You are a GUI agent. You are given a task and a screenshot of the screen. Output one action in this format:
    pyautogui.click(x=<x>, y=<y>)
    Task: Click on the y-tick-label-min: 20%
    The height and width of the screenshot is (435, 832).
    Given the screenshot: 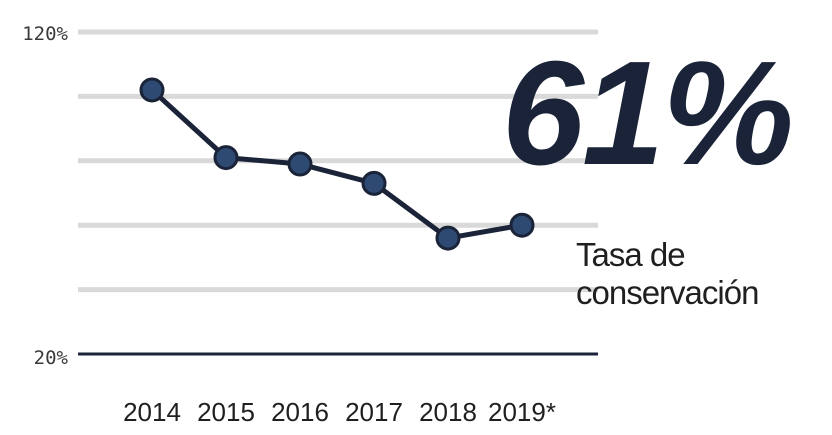 What is the action you would take?
    pyautogui.click(x=51, y=358)
    